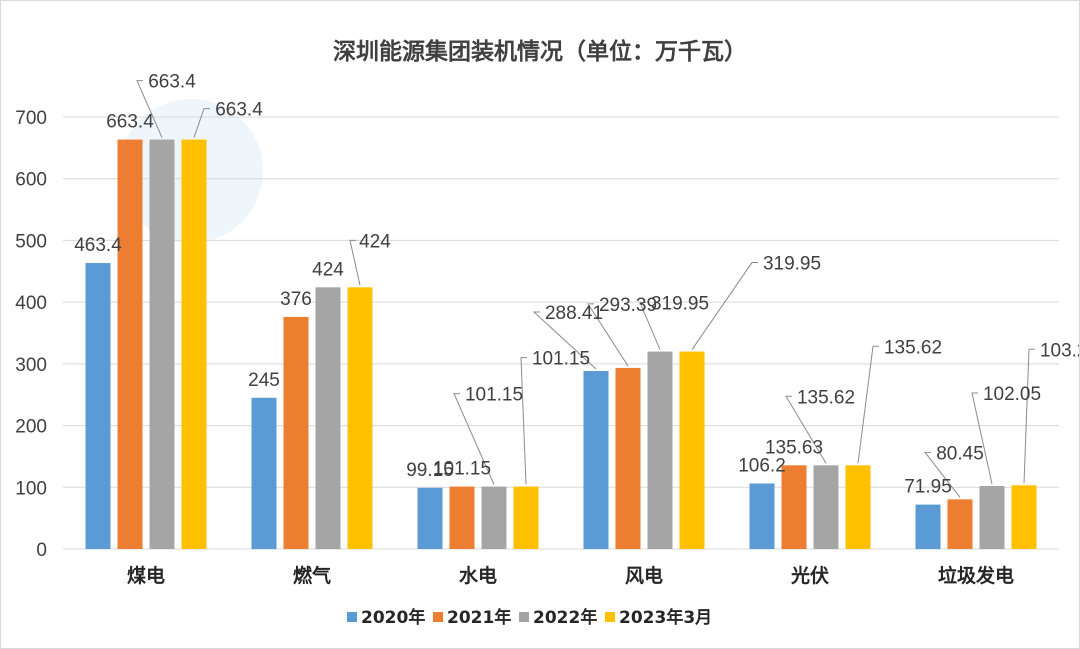  I want to click on x-category-label: 燃气, so click(312, 575).